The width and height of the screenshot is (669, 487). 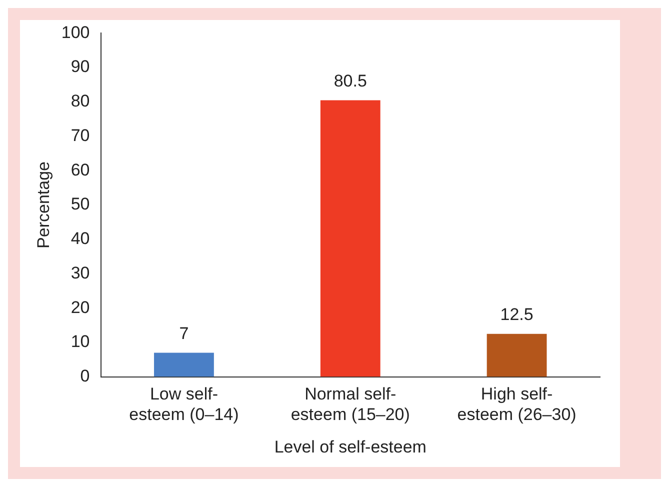 I want to click on y-tick-label: 50, so click(x=80, y=204).